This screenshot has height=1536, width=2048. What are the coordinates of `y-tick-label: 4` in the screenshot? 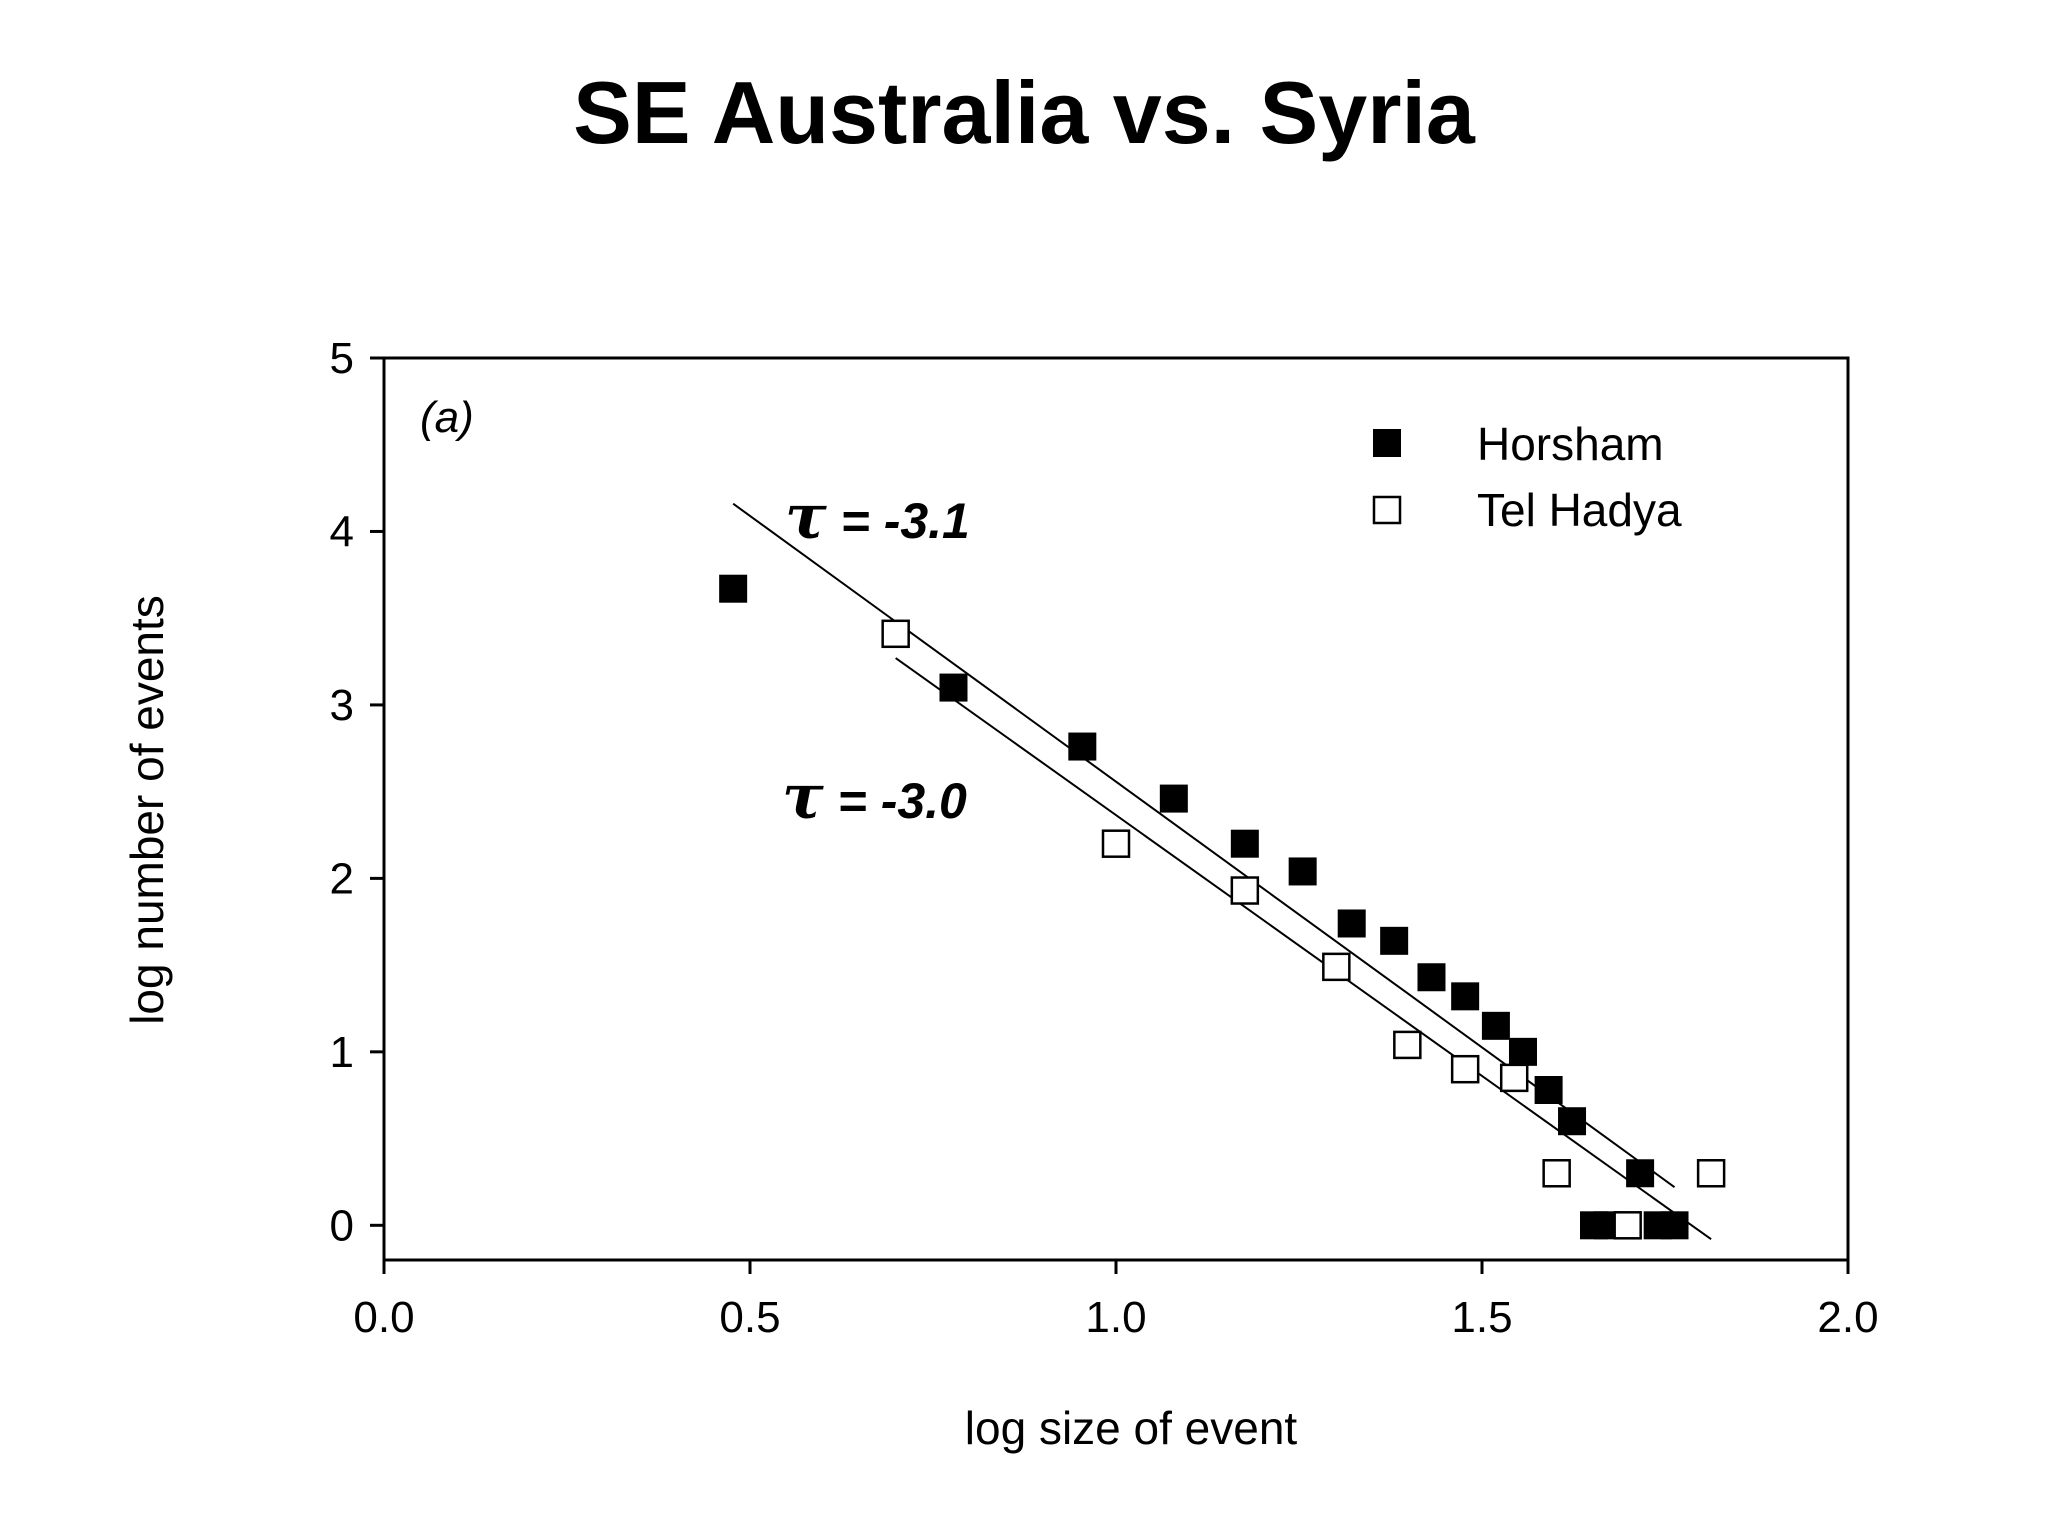 It's located at (342, 531).